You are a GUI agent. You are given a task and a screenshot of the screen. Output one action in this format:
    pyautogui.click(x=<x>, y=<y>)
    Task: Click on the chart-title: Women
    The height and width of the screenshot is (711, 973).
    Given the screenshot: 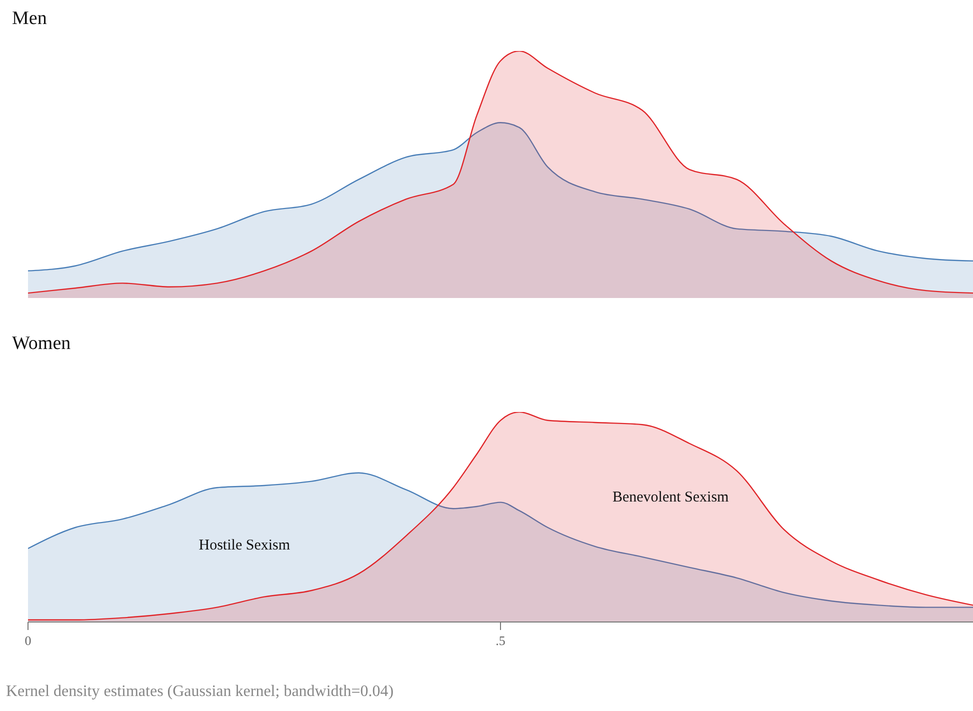 What is the action you would take?
    pyautogui.click(x=41, y=344)
    